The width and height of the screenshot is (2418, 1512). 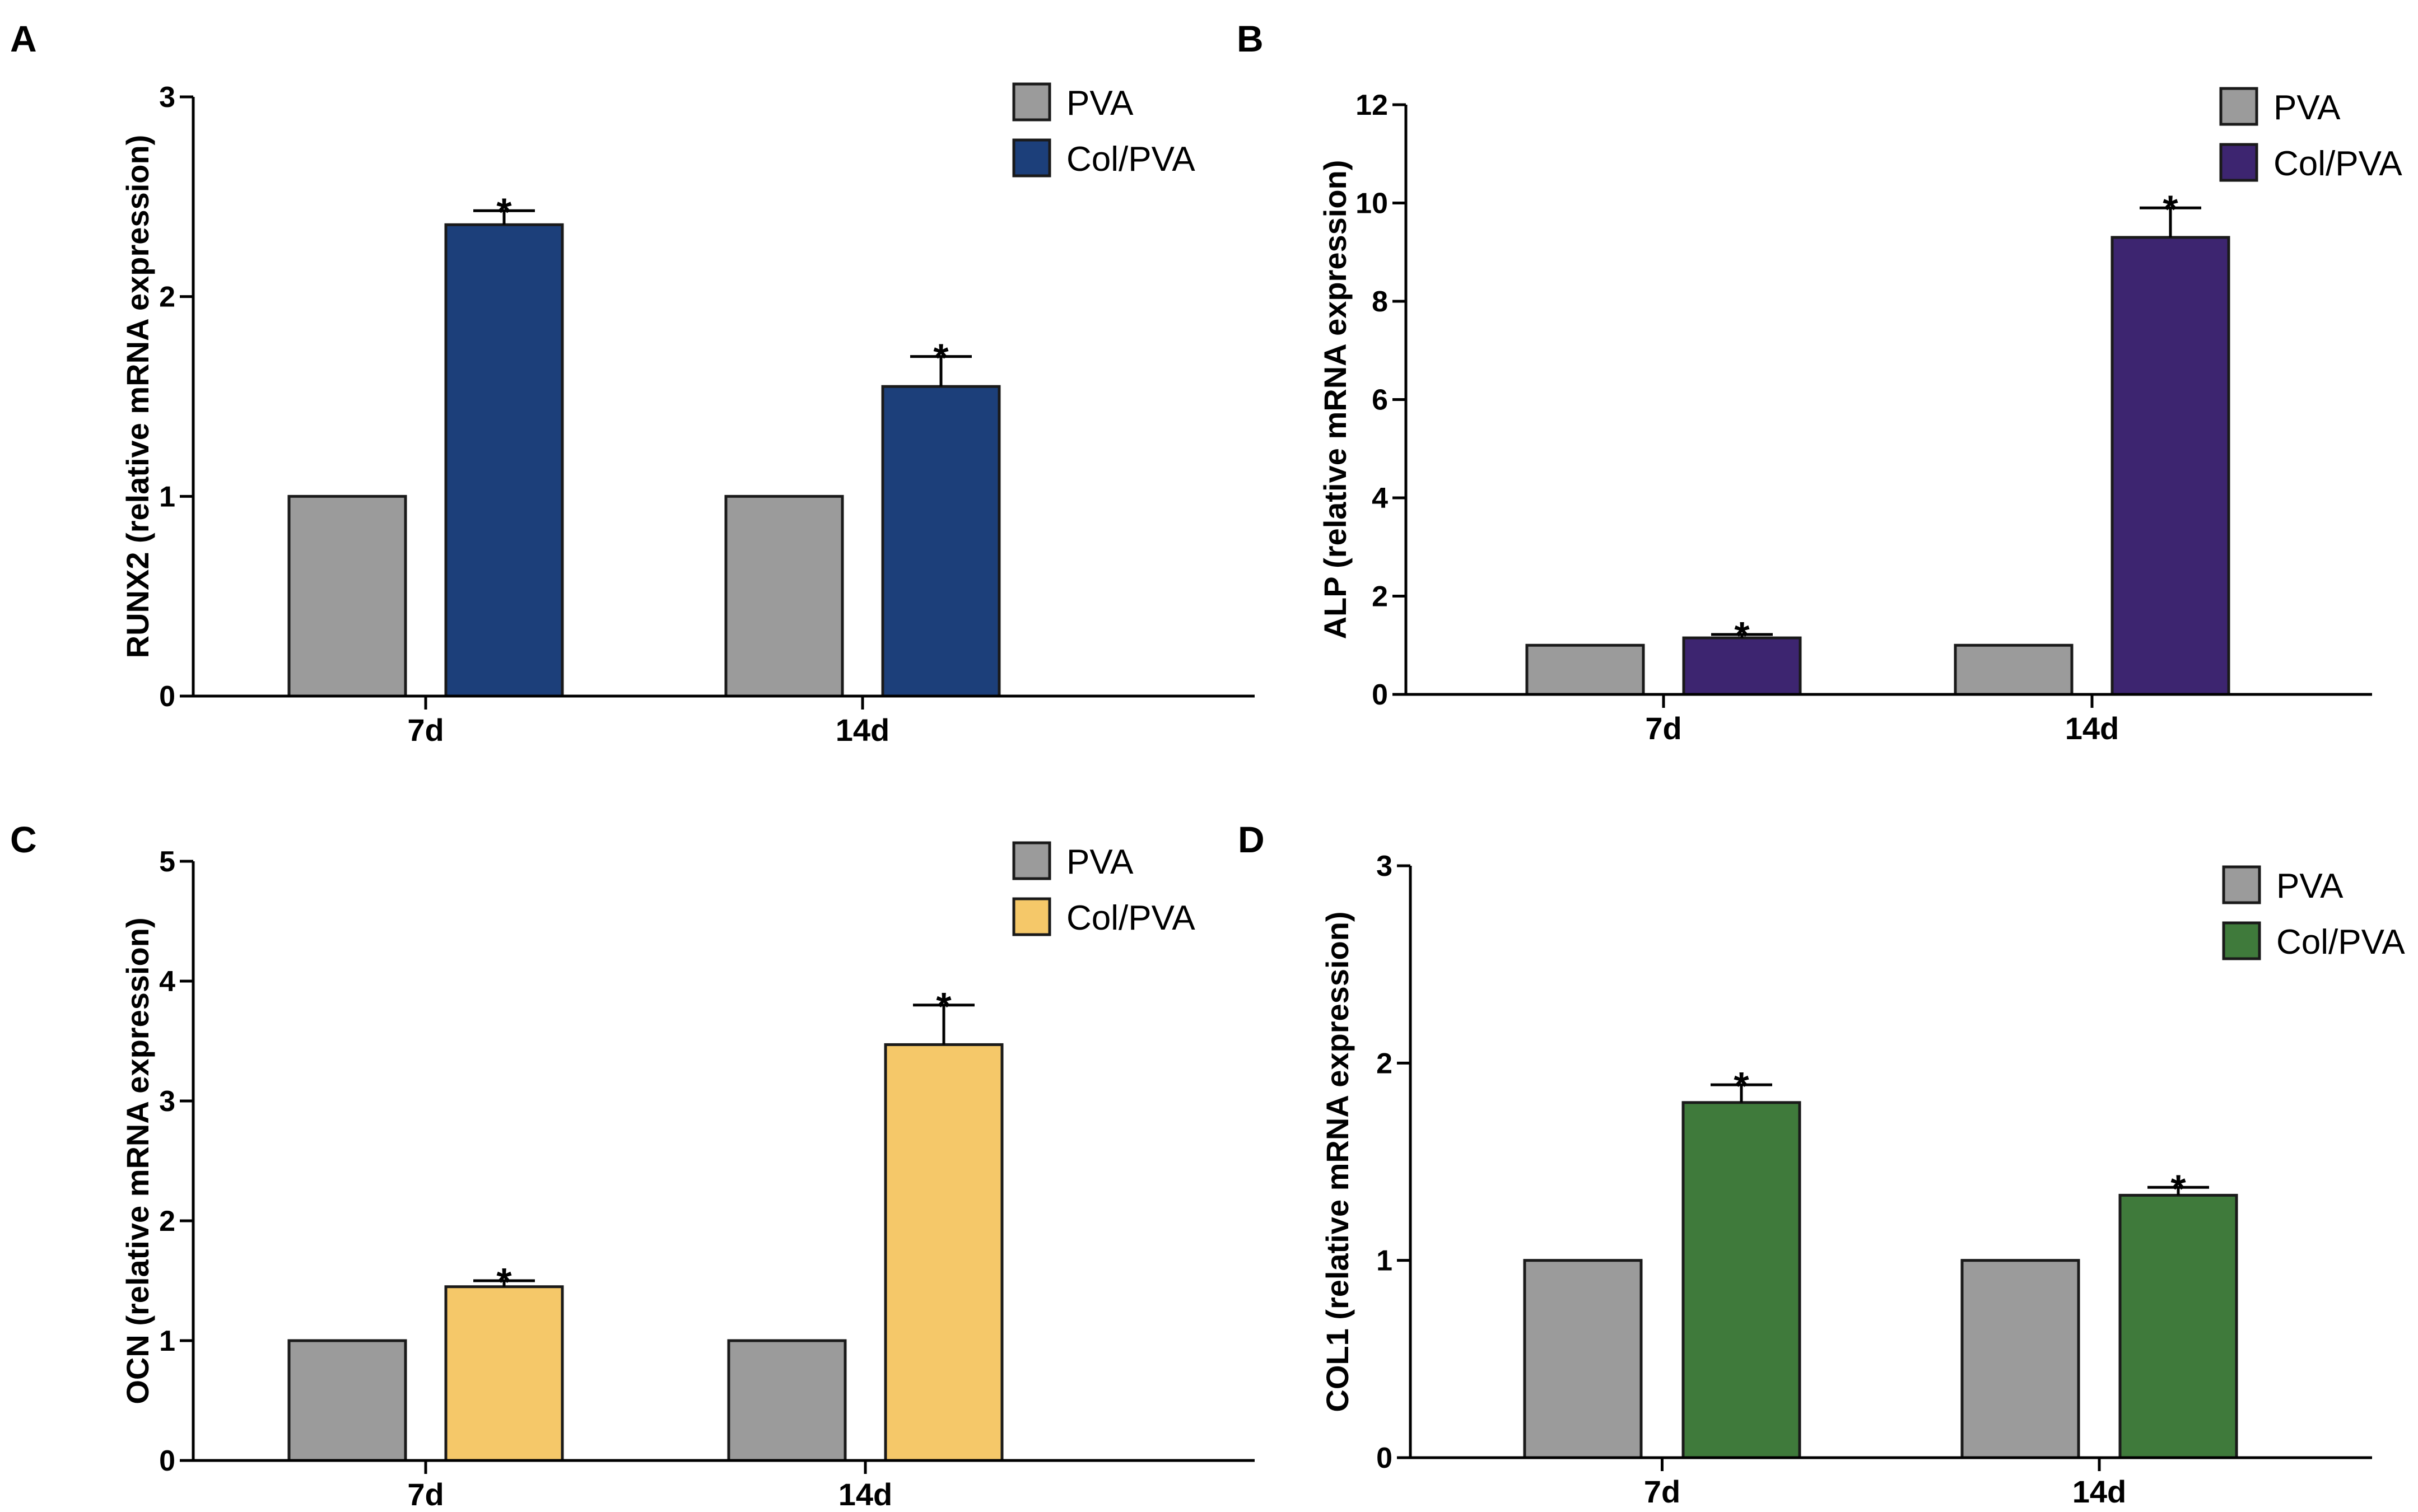 What do you see at coordinates (1337, 1162) in the screenshot?
I see `y-axis-label: COL1 (relative mRNA expression)` at bounding box center [1337, 1162].